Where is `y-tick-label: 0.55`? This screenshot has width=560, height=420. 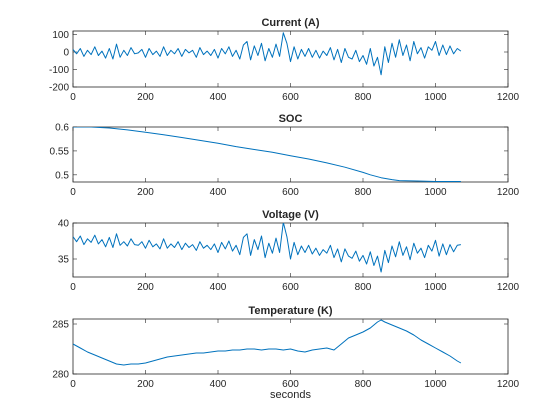
y-tick-label: 0.55 is located at coordinates (60, 151).